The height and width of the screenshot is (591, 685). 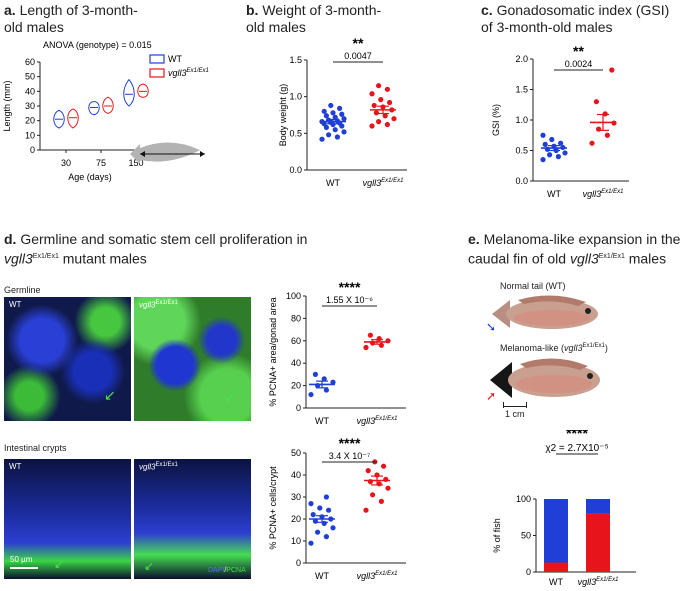 What do you see at coordinates (497, 535) in the screenshot?
I see `y-axis-label: % of fish` at bounding box center [497, 535].